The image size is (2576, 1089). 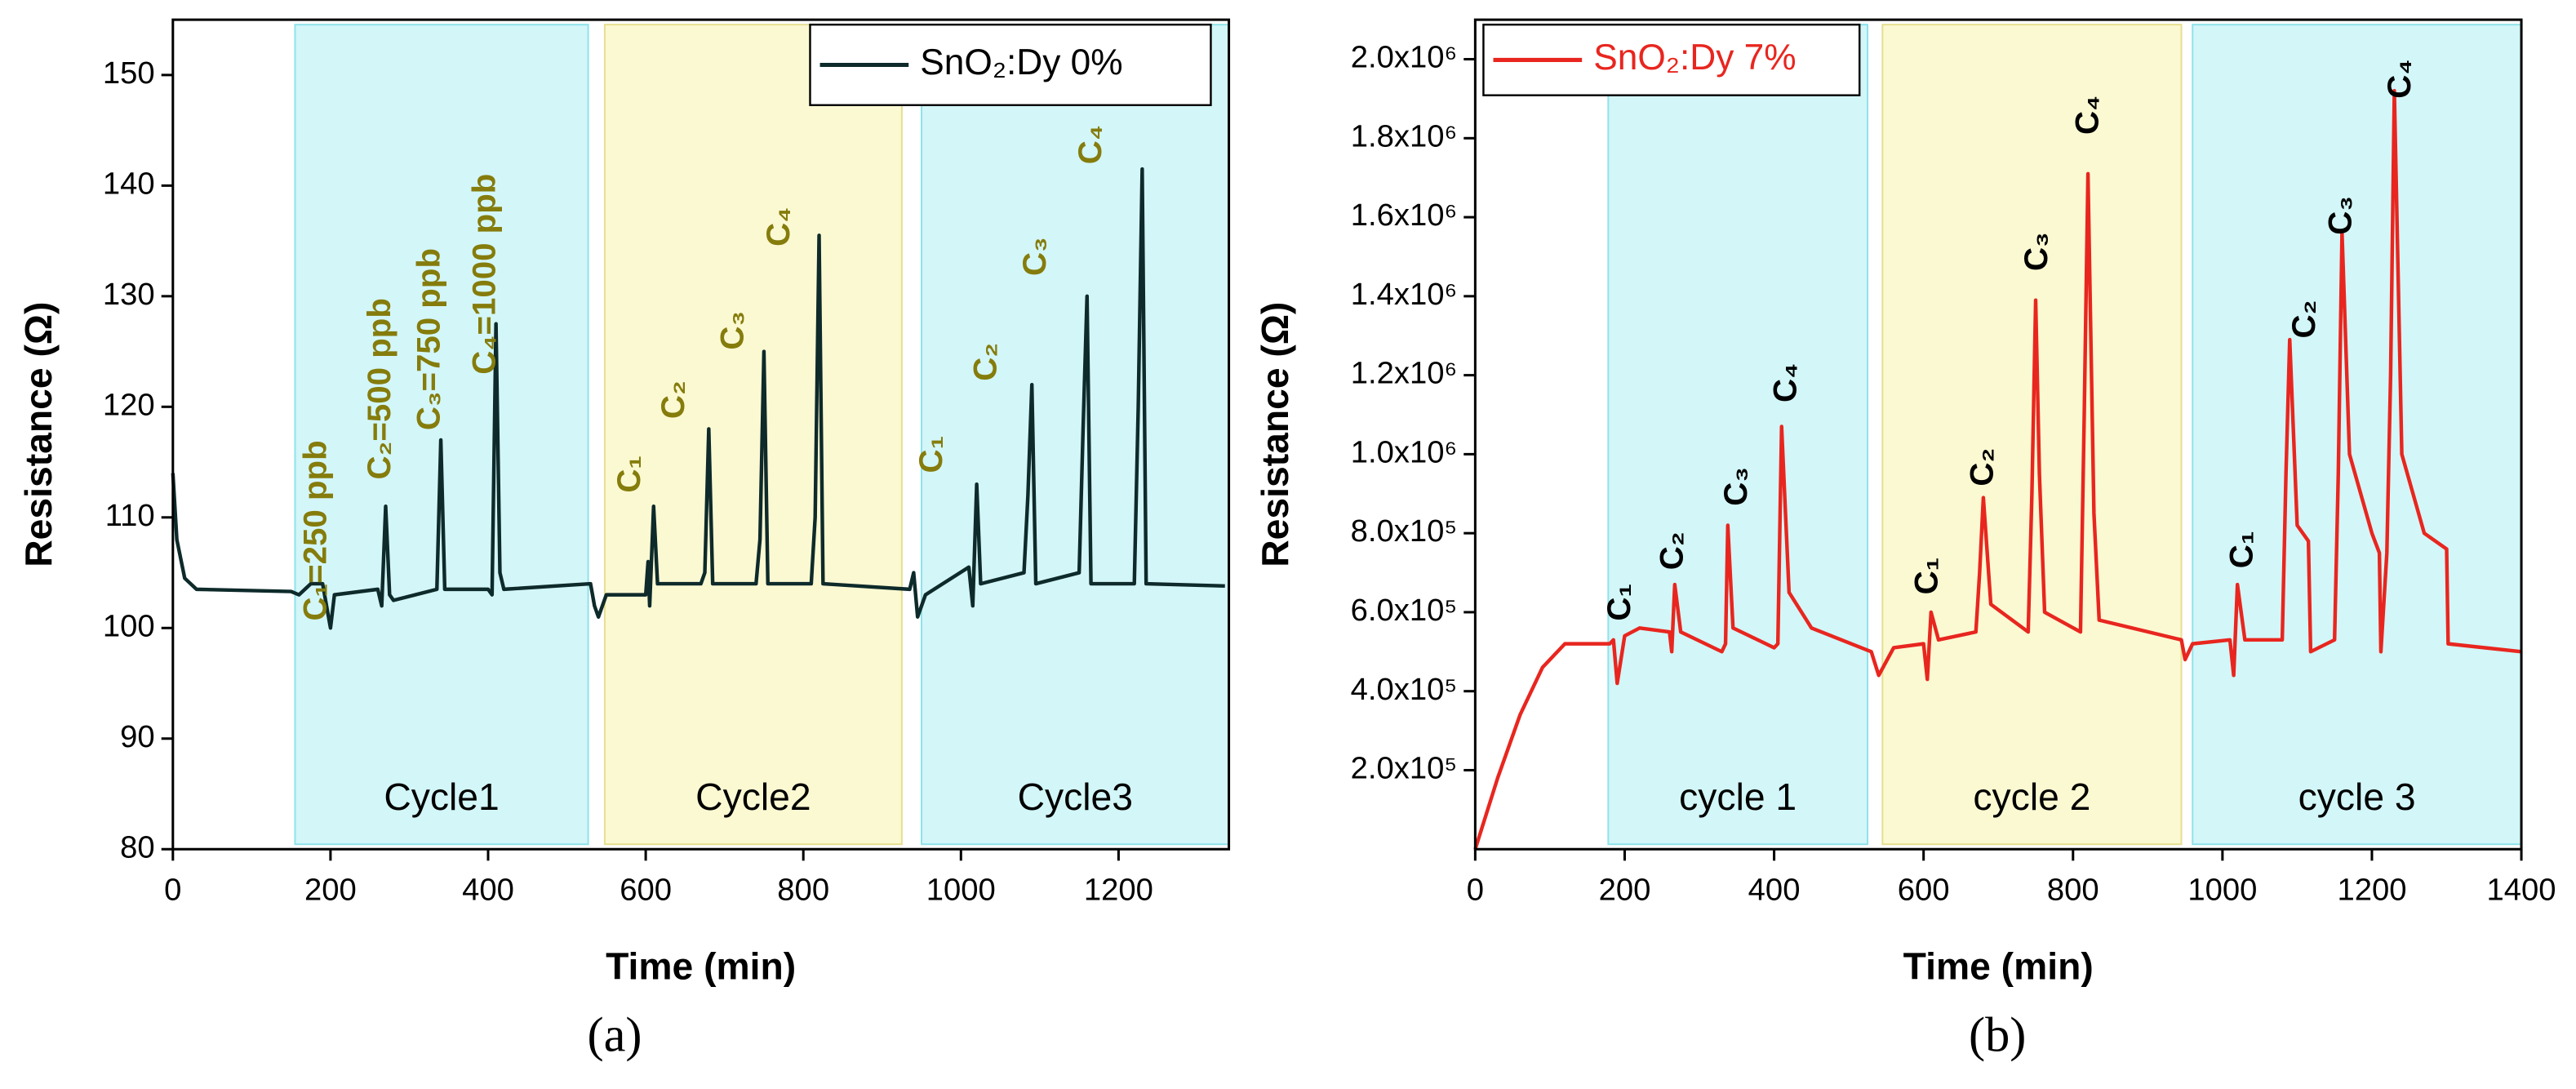 I want to click on y-tick-label: 90, so click(x=137, y=736).